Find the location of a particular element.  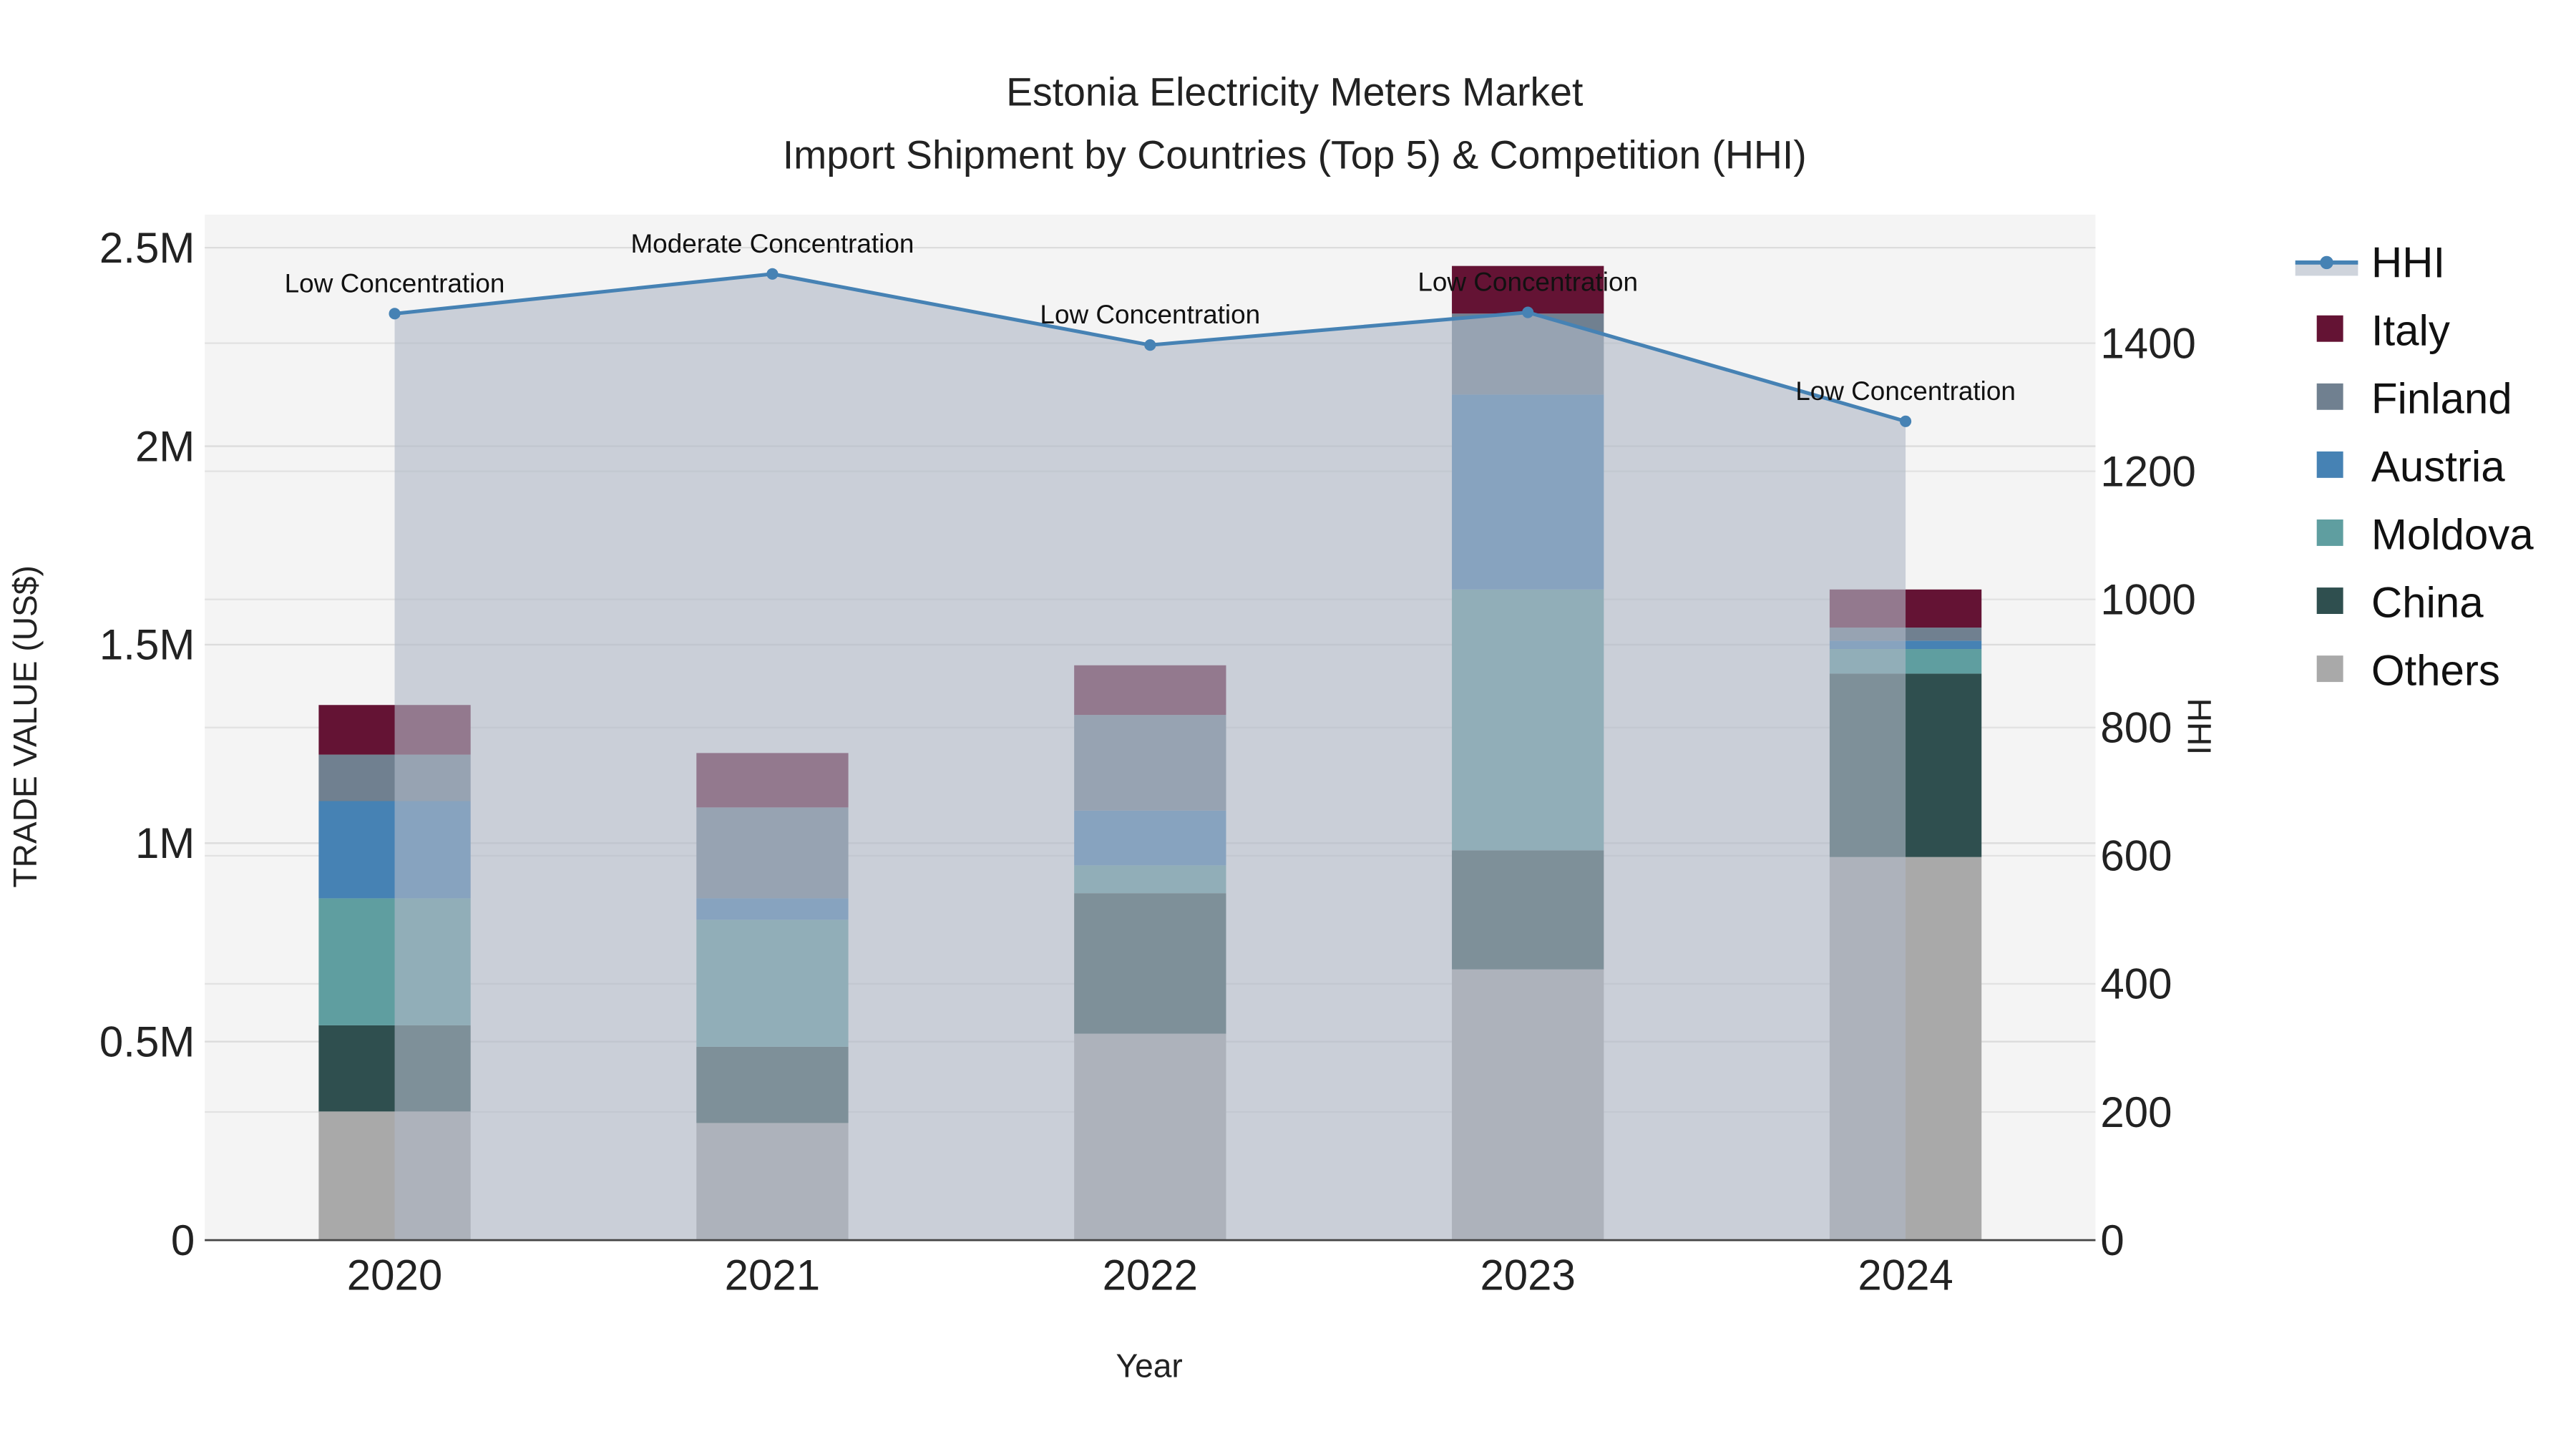

y-tick-label: 2M is located at coordinates (165, 446).